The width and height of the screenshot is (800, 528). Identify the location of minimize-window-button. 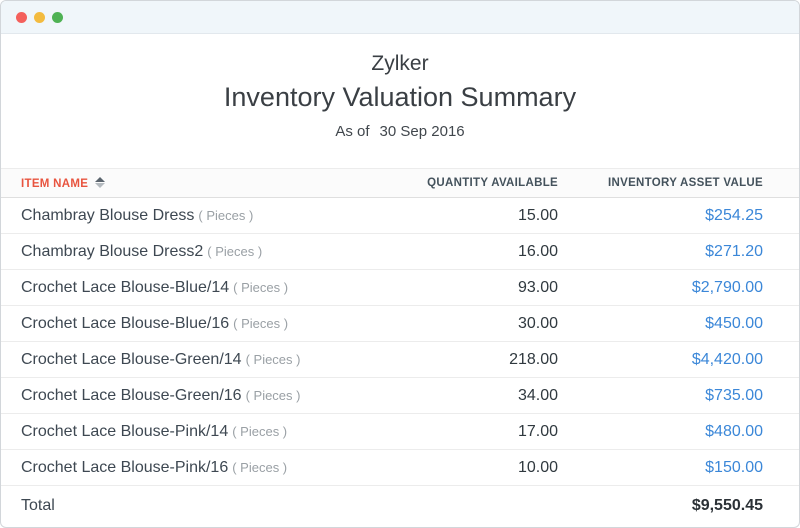
(39, 17).